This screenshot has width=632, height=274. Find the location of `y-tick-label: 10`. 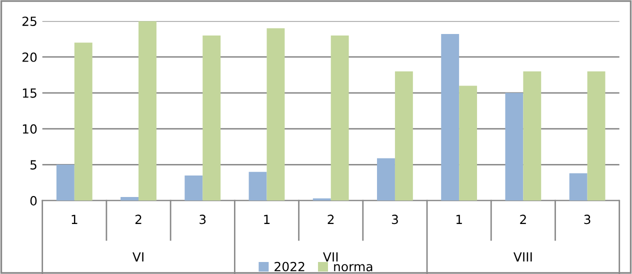

y-tick-label: 10 is located at coordinates (29, 129).